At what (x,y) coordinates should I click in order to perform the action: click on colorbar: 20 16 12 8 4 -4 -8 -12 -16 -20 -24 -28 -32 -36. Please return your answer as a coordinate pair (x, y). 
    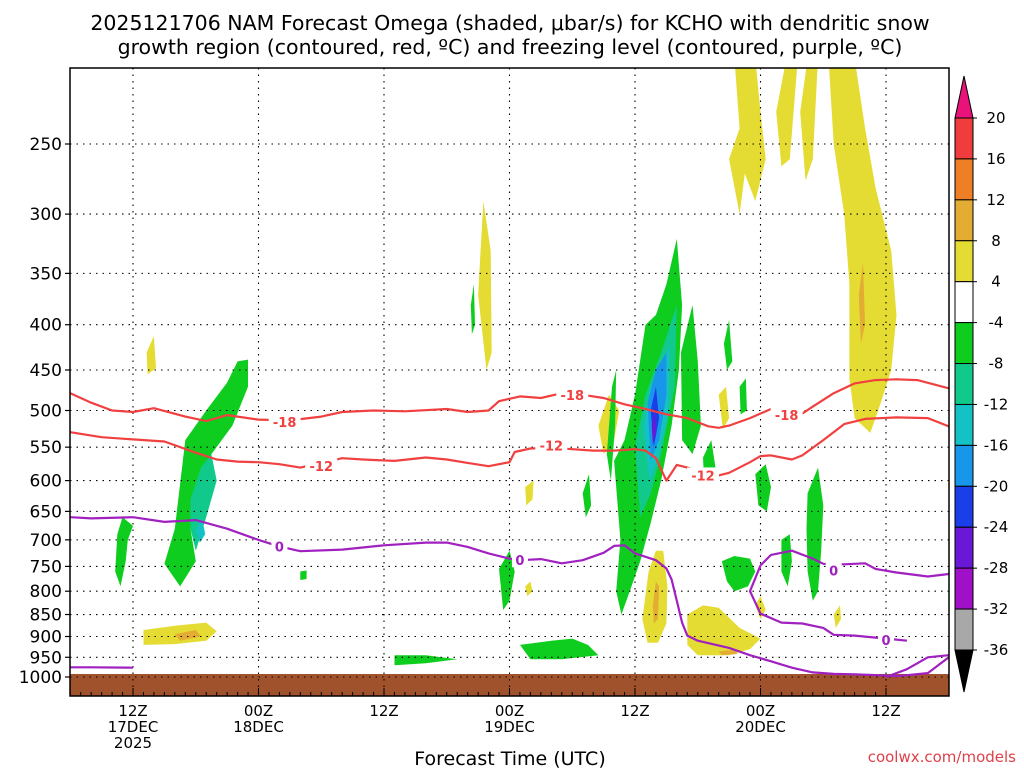
    Looking at the image, I should click on (981, 384).